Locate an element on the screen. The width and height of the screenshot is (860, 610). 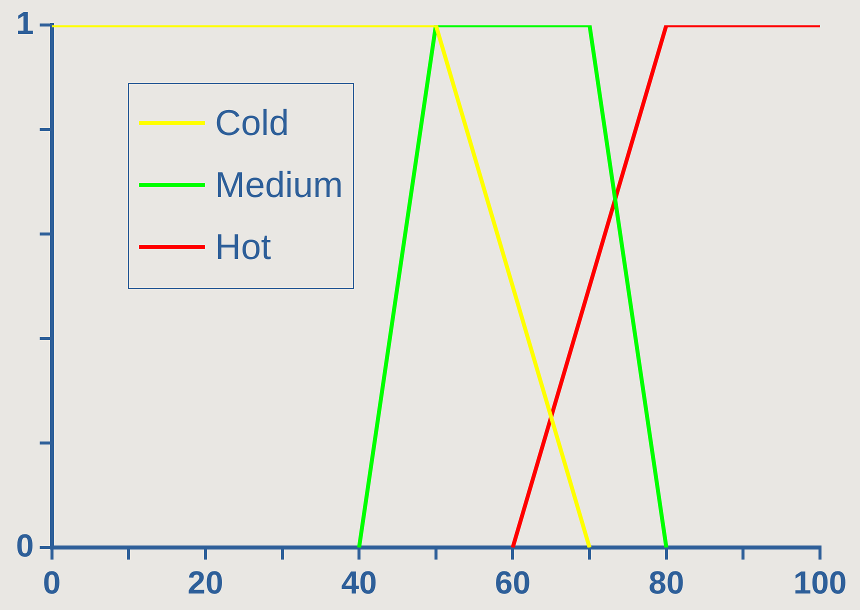
x-tick-label: 100 is located at coordinates (820, 582).